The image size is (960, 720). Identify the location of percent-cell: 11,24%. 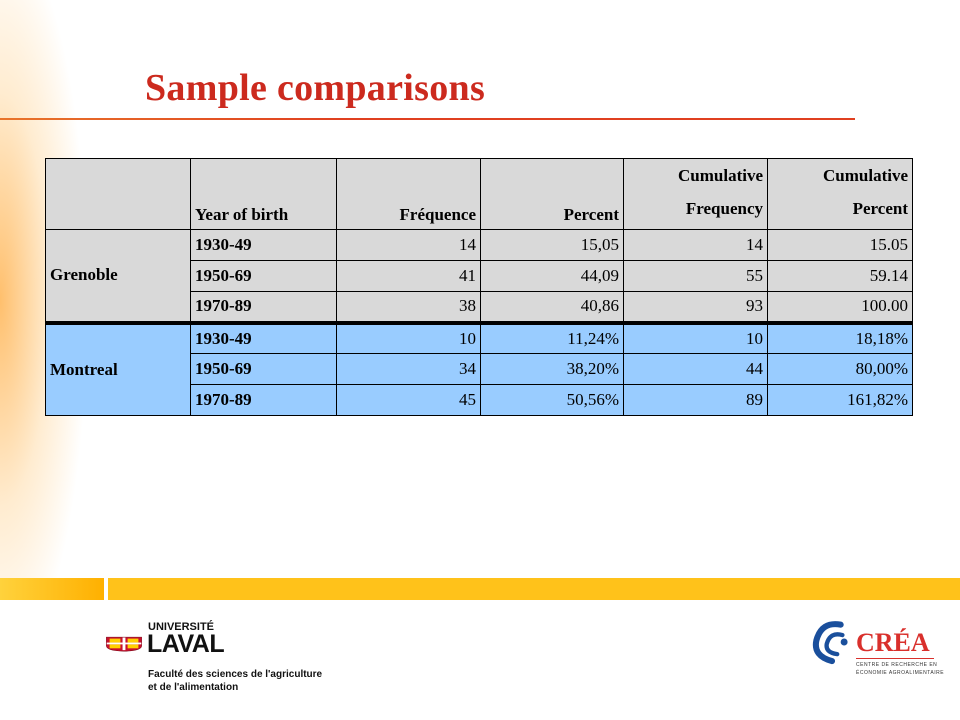
(552, 338).